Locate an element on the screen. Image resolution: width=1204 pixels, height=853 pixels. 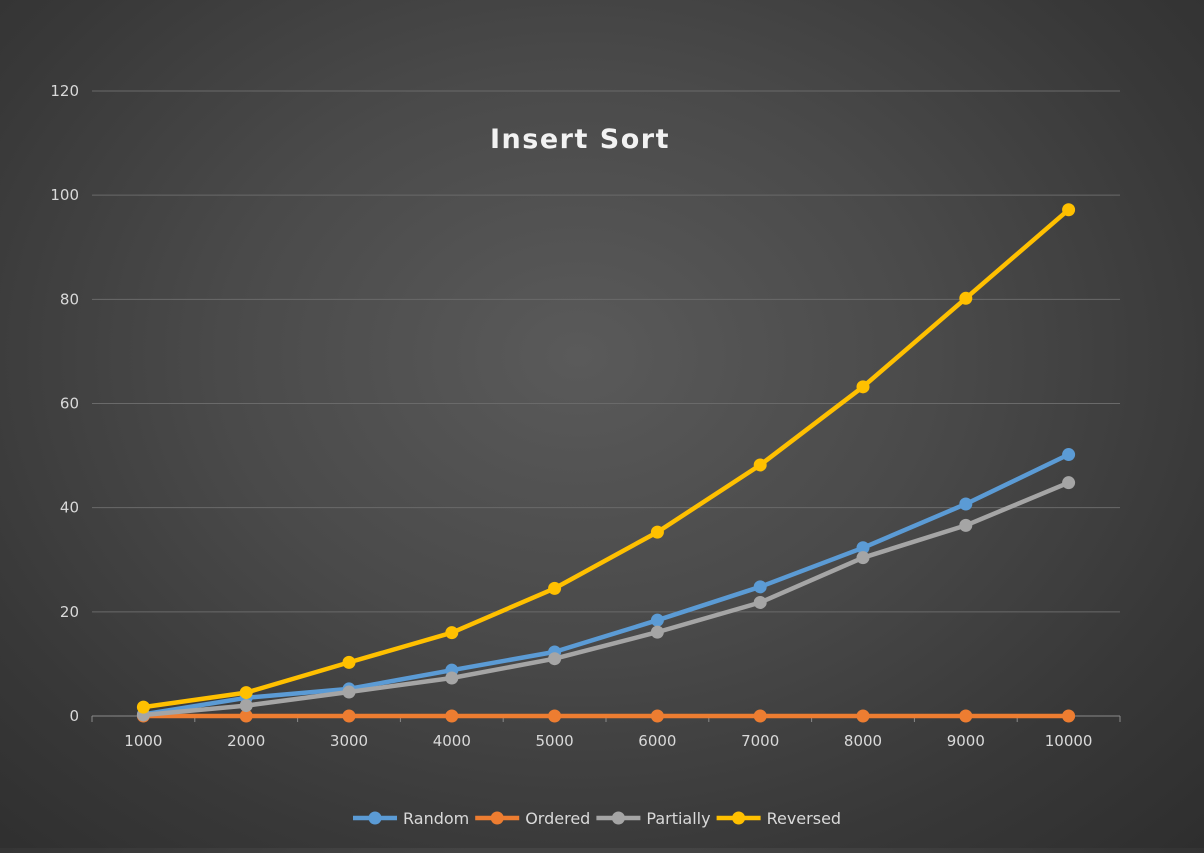
y-tick-label: 40 is located at coordinates (69, 508).